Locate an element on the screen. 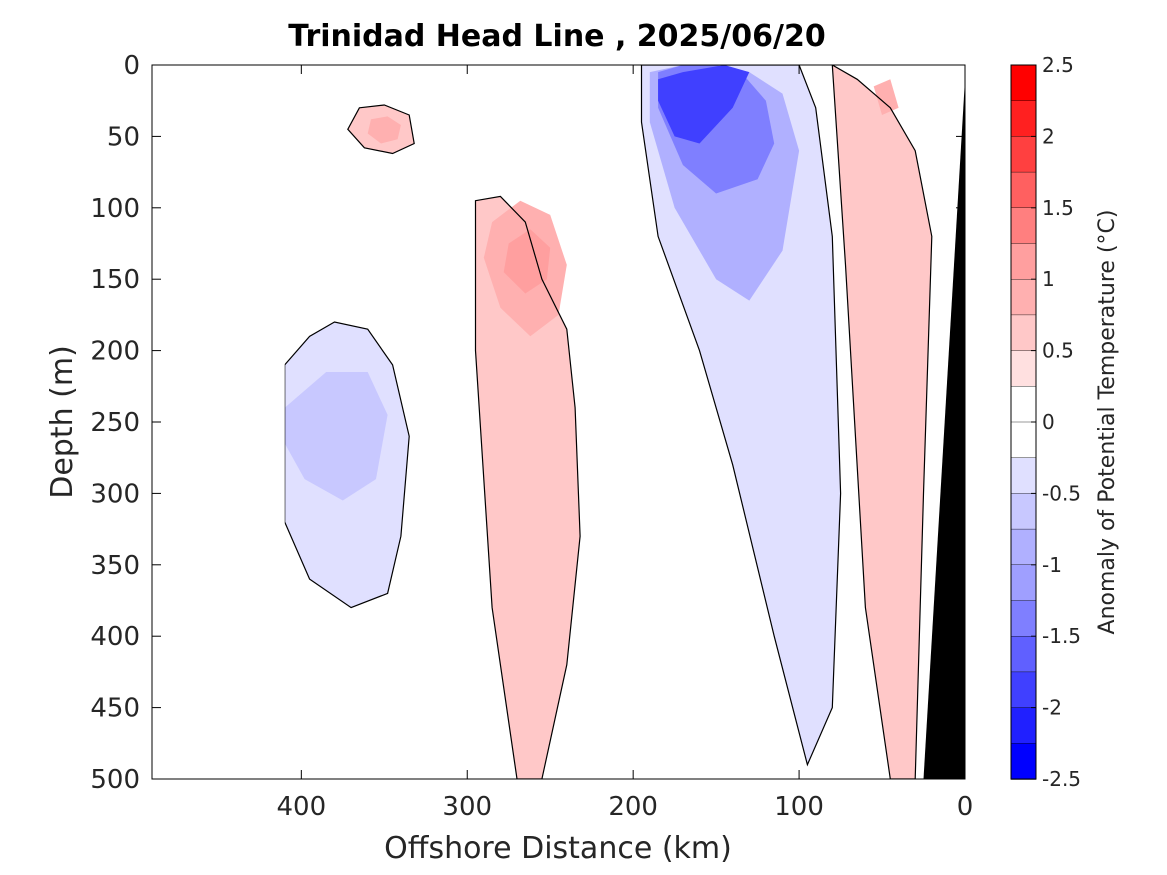  colorbar-tick-label: 1.5 is located at coordinates (1058, 208).